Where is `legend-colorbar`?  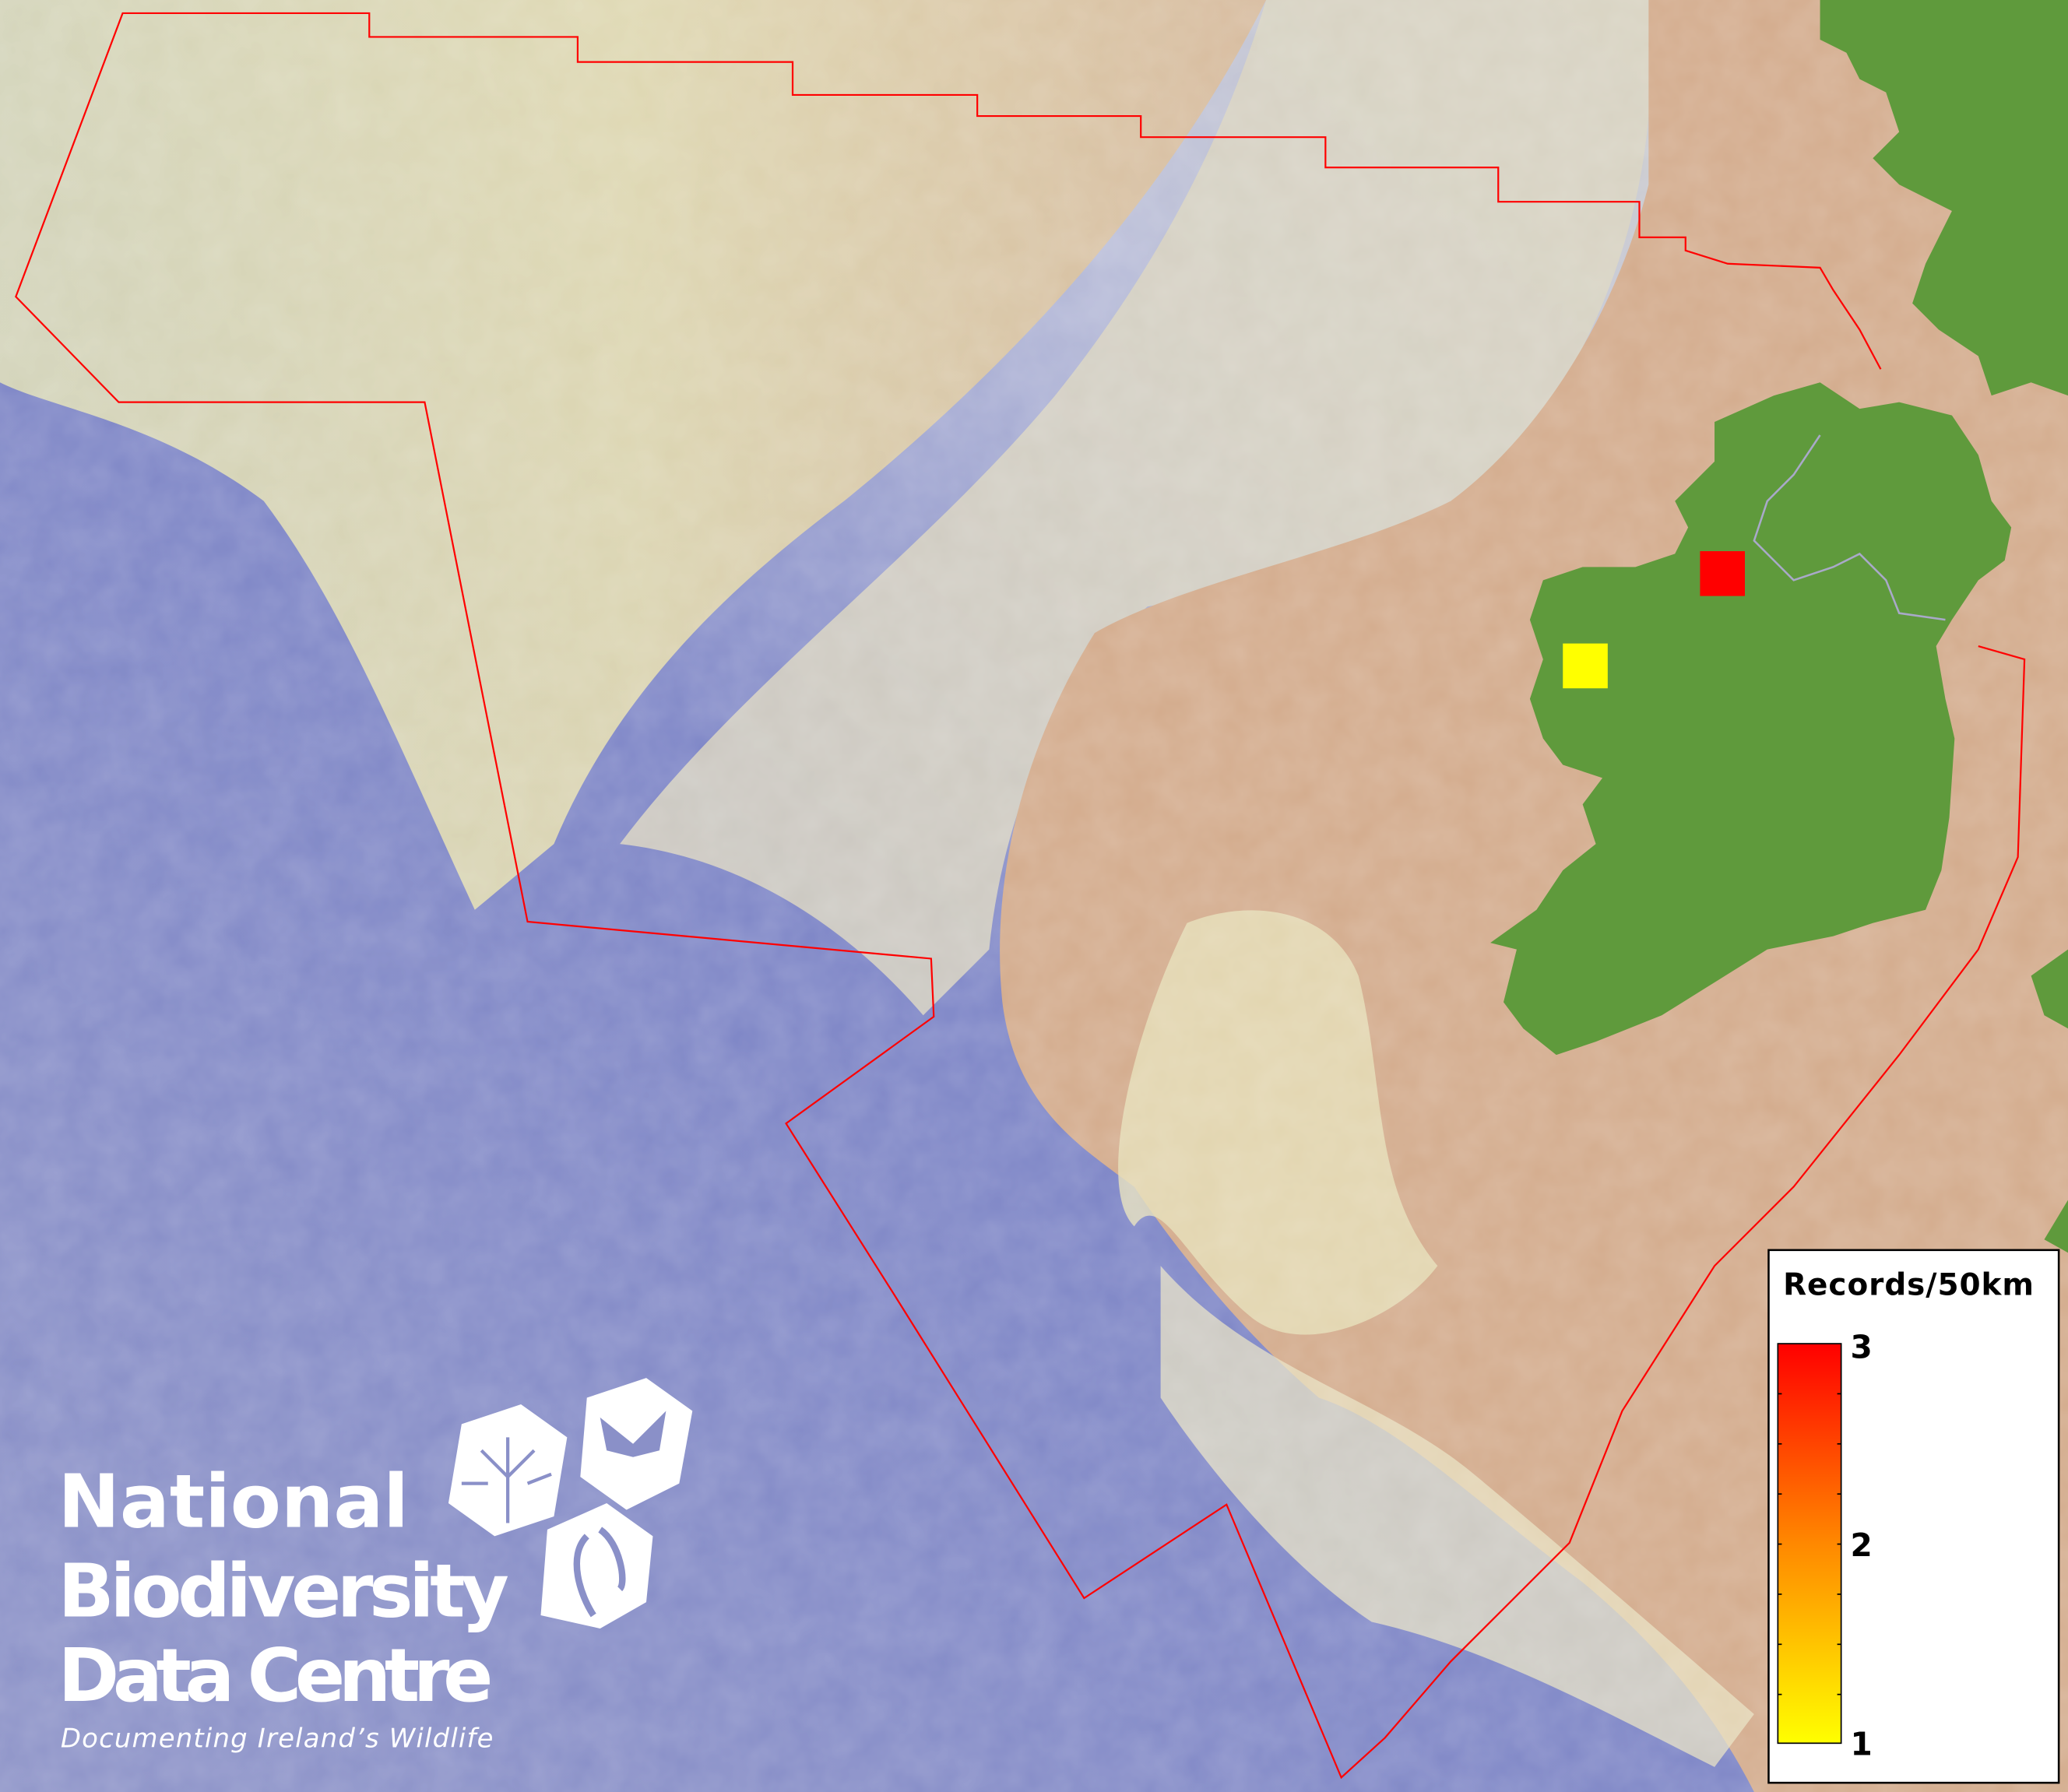
legend-colorbar is located at coordinates (1809, 1544).